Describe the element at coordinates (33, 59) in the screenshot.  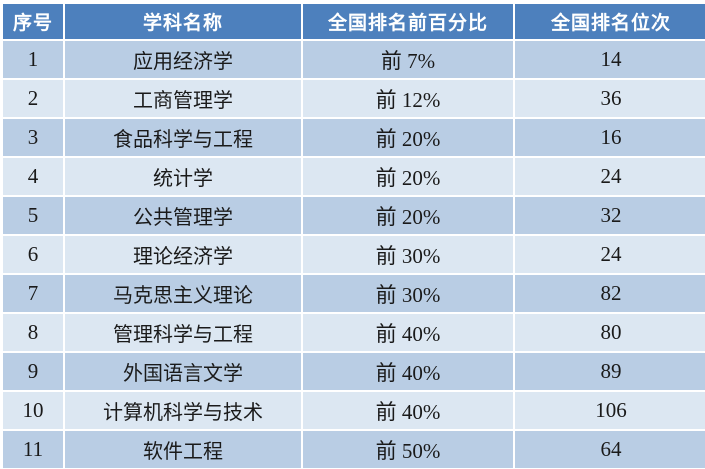
I see `cell-no: 1` at that location.